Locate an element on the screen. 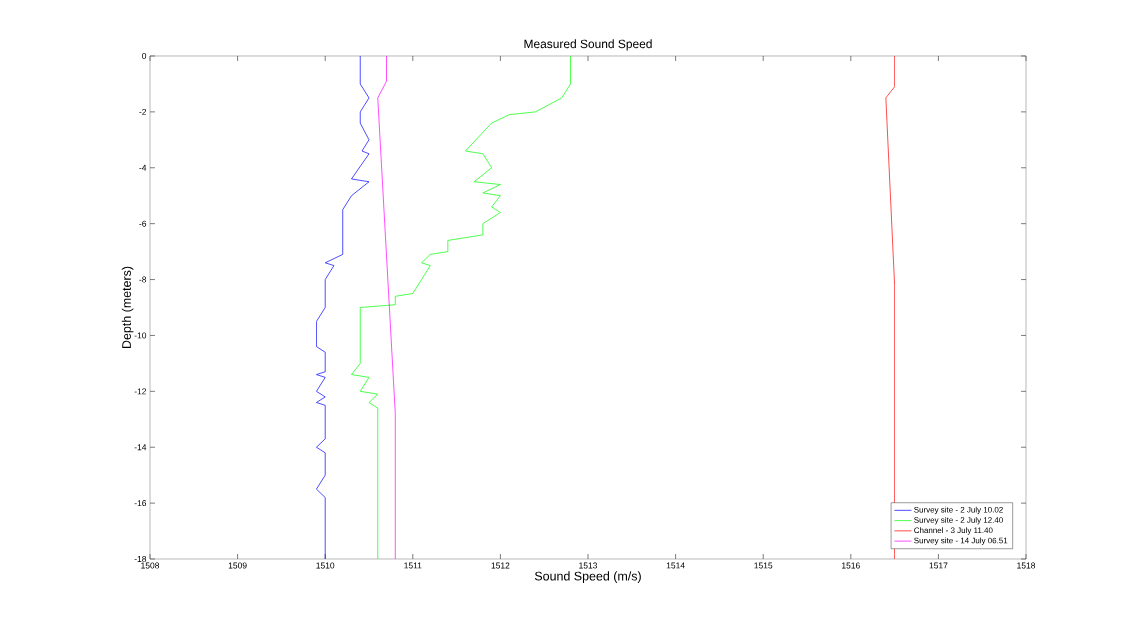  y-tick-label: -10 is located at coordinates (140, 335).